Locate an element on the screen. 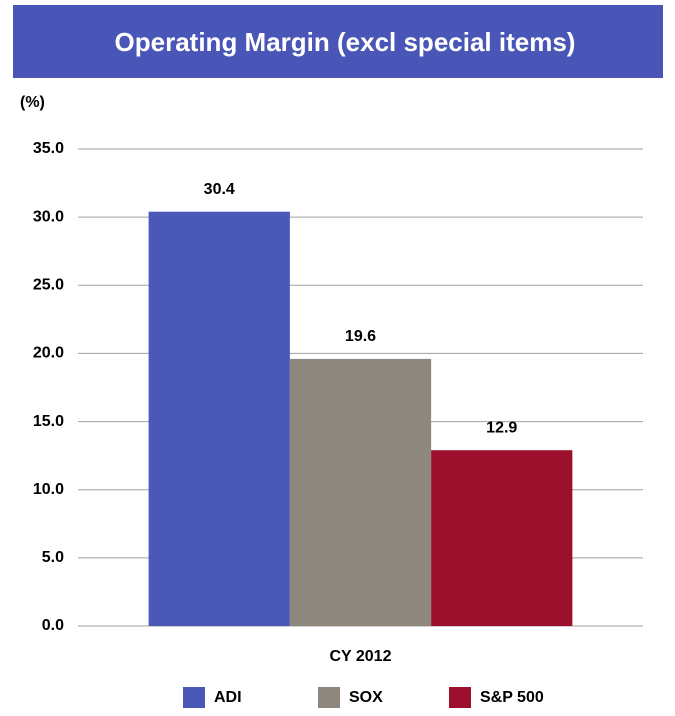  value-label: 12.9 is located at coordinates (501, 427).